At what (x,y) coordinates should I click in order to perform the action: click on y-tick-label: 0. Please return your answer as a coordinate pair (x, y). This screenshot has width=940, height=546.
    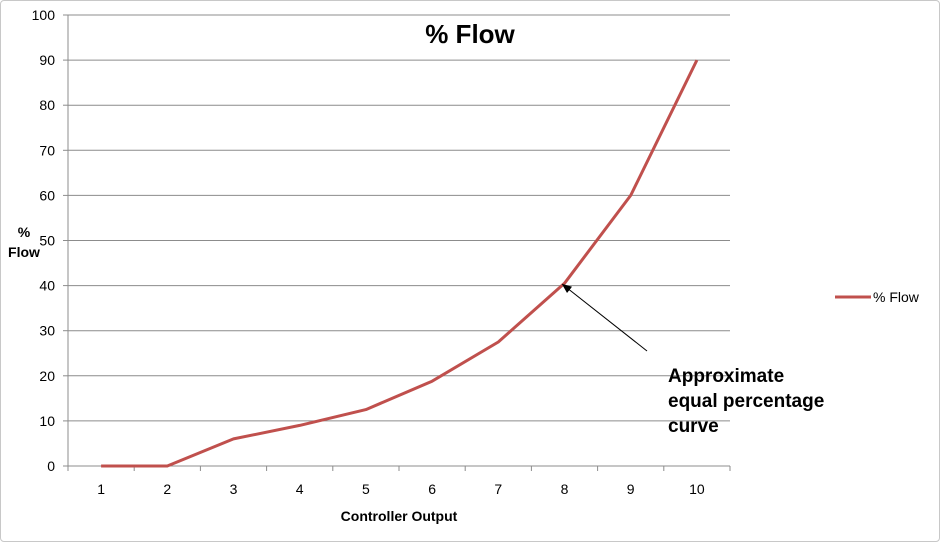
    Looking at the image, I should click on (51, 466).